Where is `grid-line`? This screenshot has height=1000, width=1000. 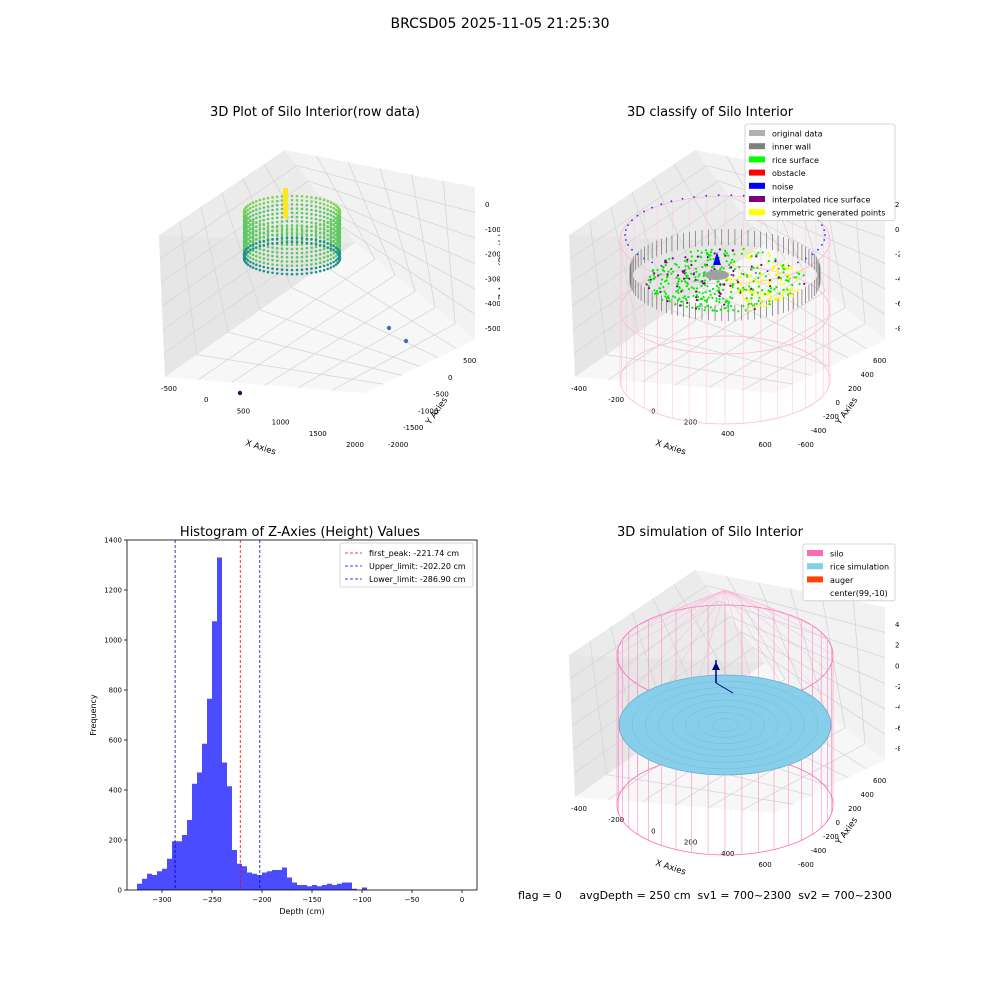
grid-line is located at coordinates (803, 285).